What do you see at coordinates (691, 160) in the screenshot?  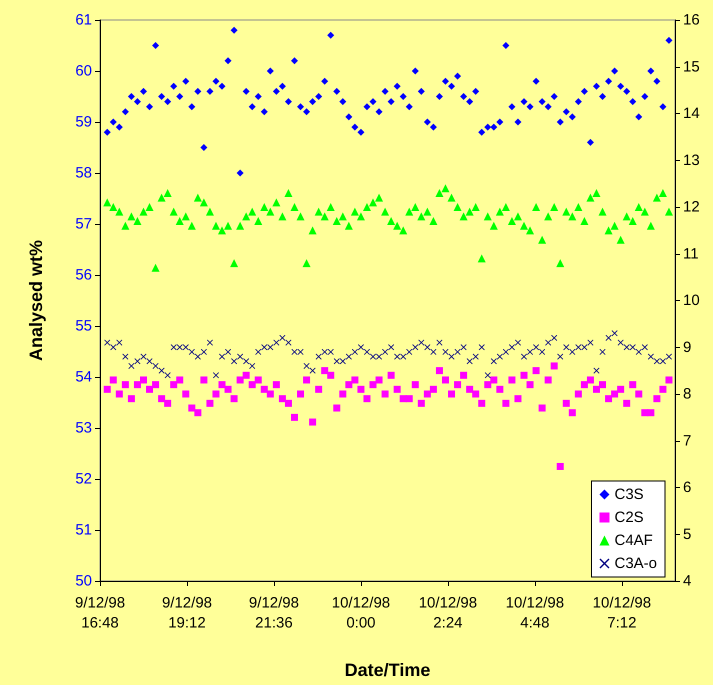 I see `y2-tick-label: 13` at bounding box center [691, 160].